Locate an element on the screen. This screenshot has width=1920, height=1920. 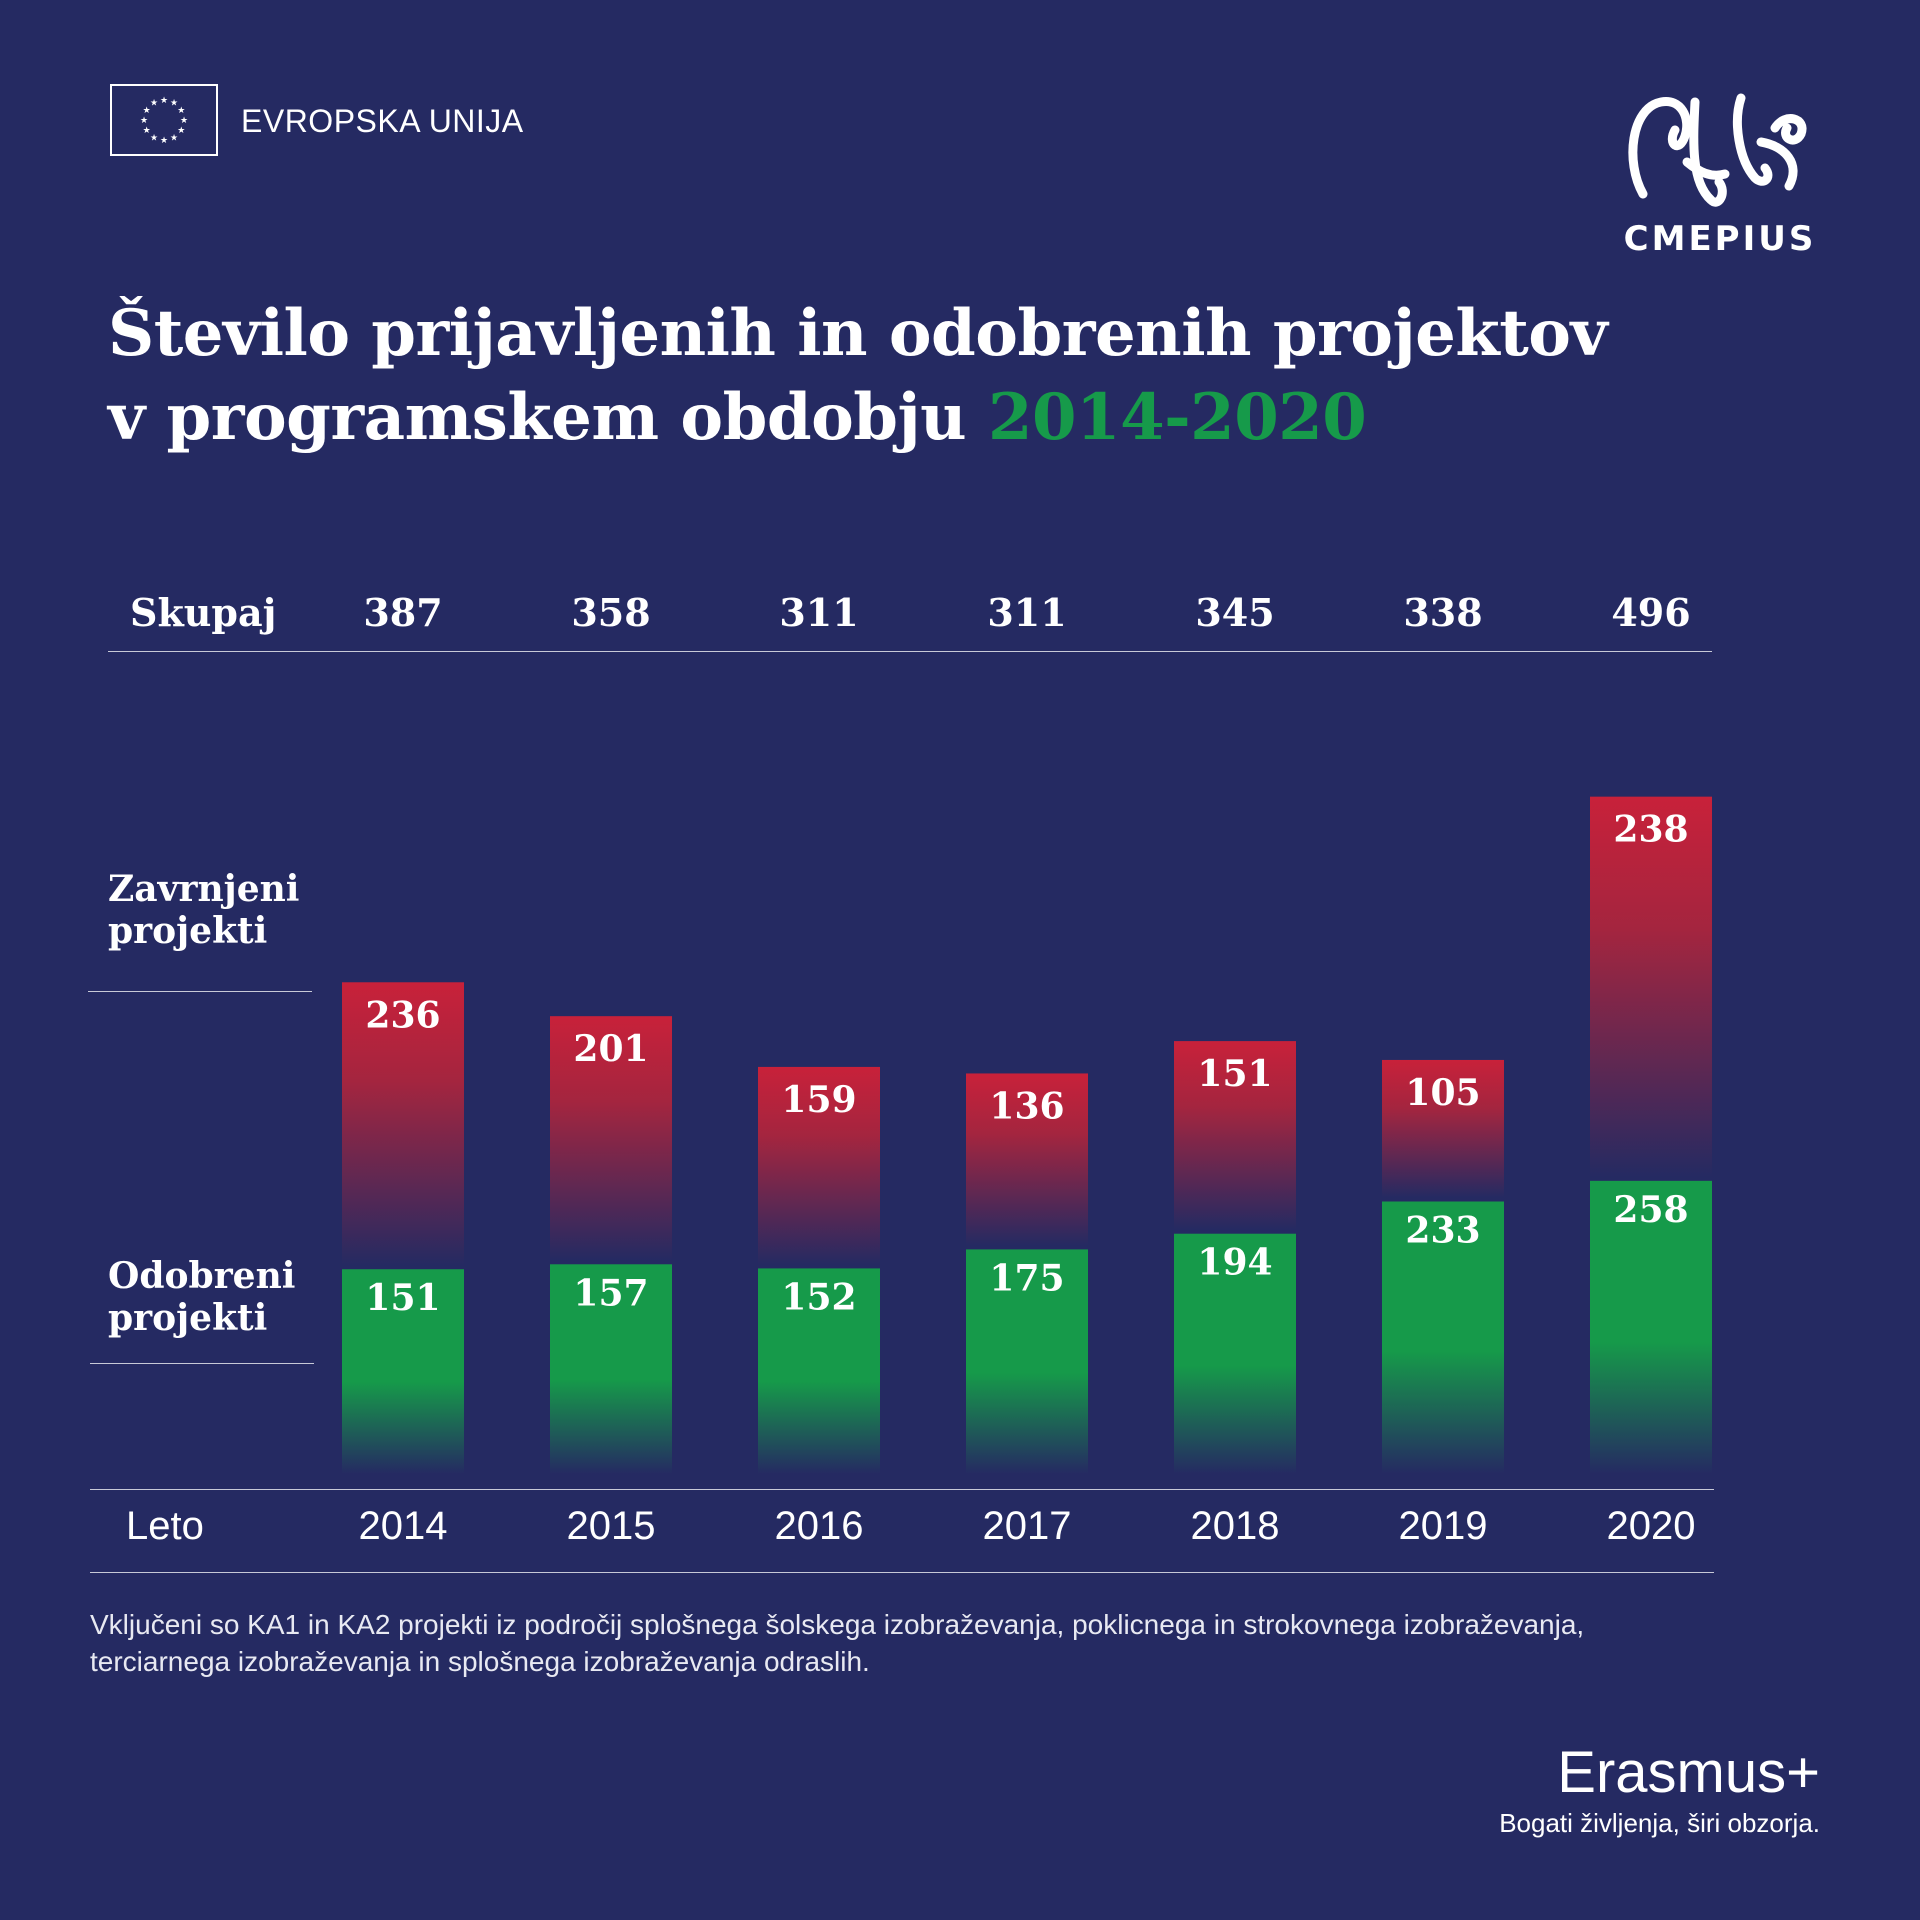
total-value-2019: 338 is located at coordinates (1443, 612).